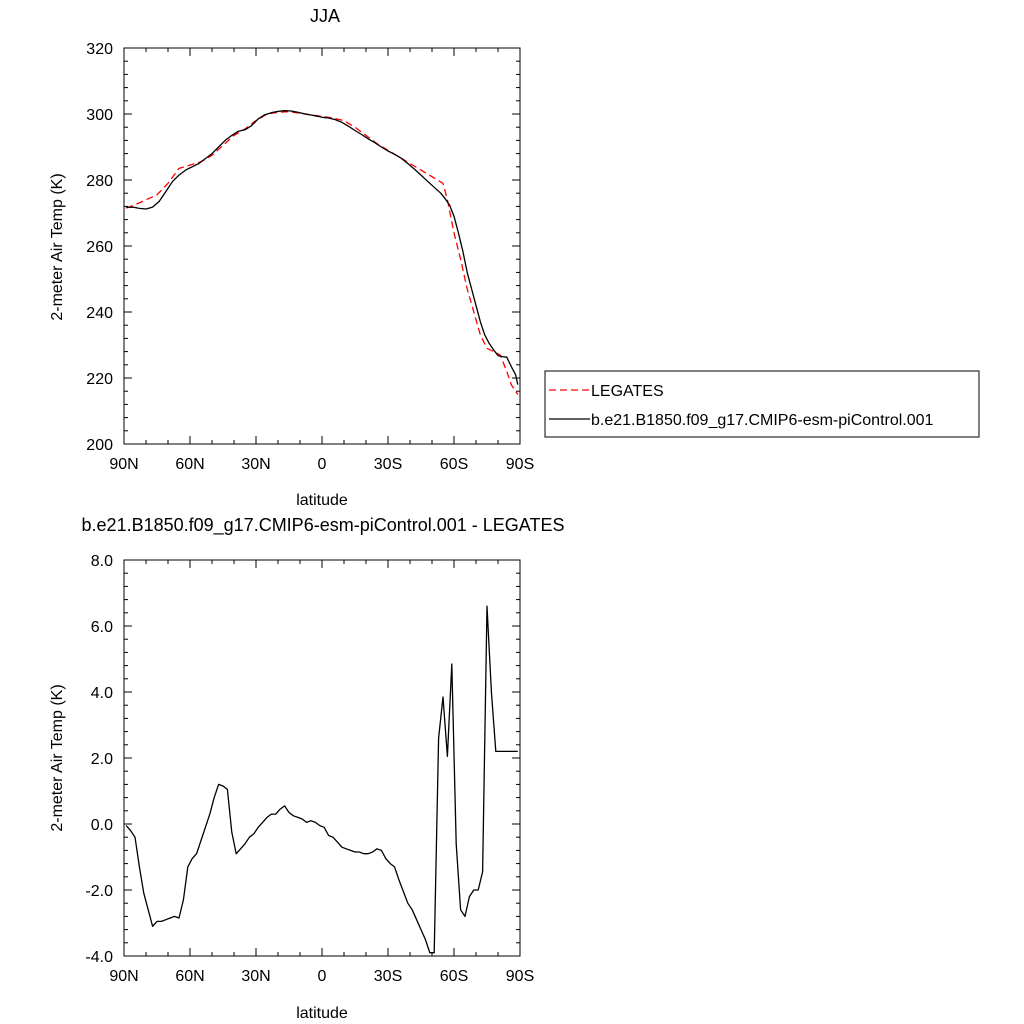  I want to click on top-x-tick-label: 60N, so click(189, 464).